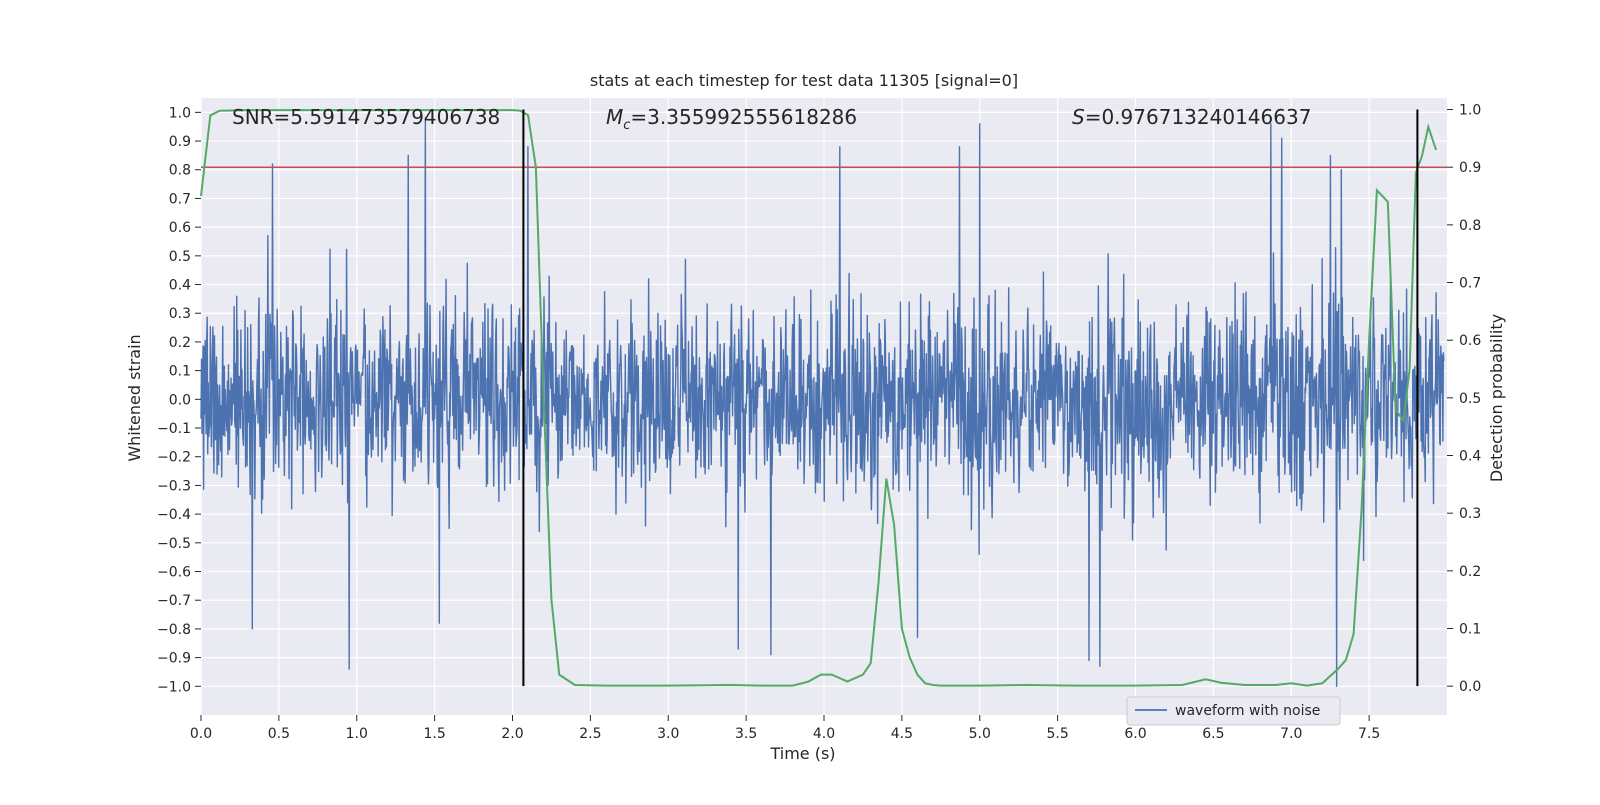  What do you see at coordinates (180, 142) in the screenshot?
I see `left-tick-label: 0.9` at bounding box center [180, 142].